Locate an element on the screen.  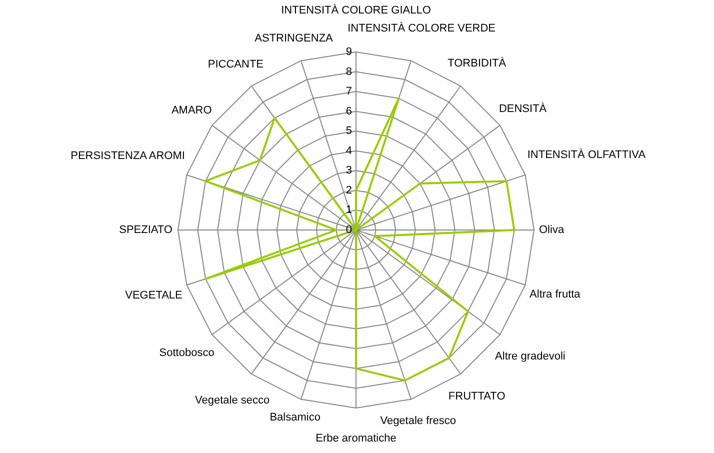
spoke-label: DENSITÀ is located at coordinates (523, 108).